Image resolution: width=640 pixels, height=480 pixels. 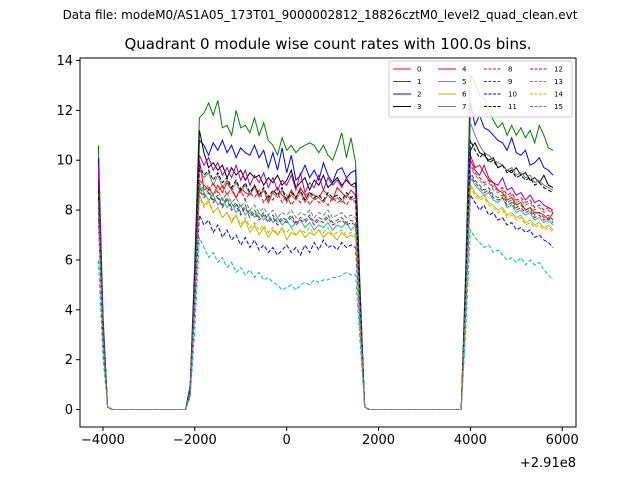 I want to click on legend-box, so click(x=480, y=89).